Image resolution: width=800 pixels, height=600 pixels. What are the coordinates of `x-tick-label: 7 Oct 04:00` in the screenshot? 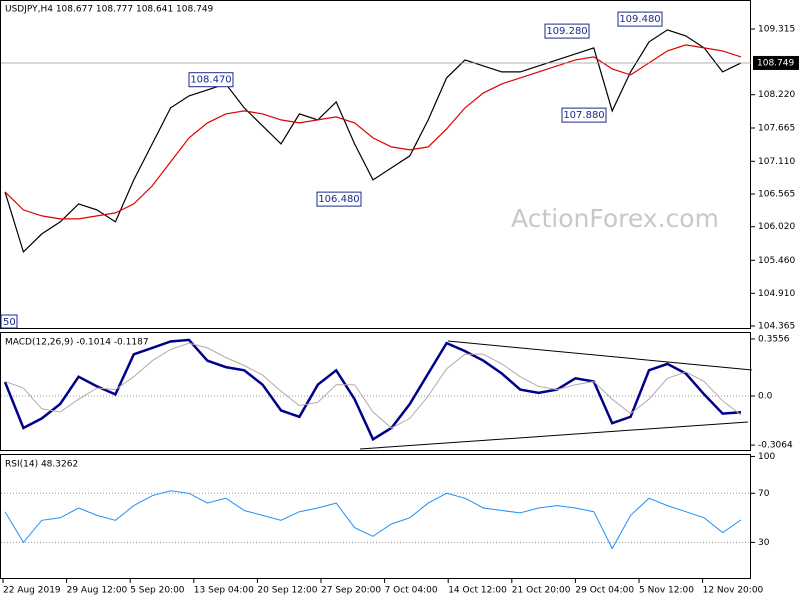 It's located at (411, 591).